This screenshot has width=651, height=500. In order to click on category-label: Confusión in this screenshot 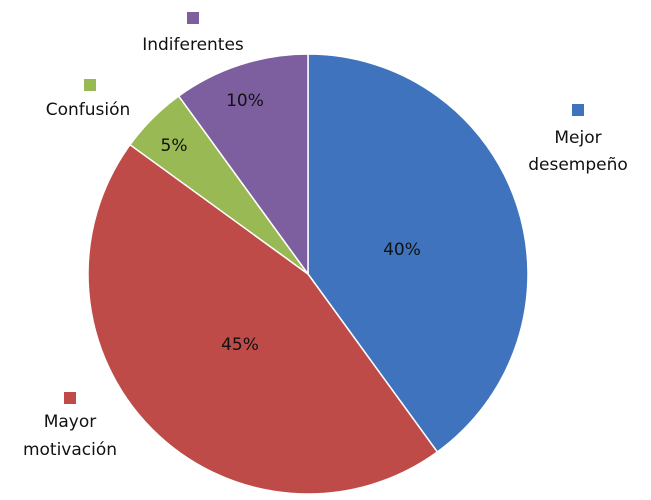, I will do `click(88, 110)`.